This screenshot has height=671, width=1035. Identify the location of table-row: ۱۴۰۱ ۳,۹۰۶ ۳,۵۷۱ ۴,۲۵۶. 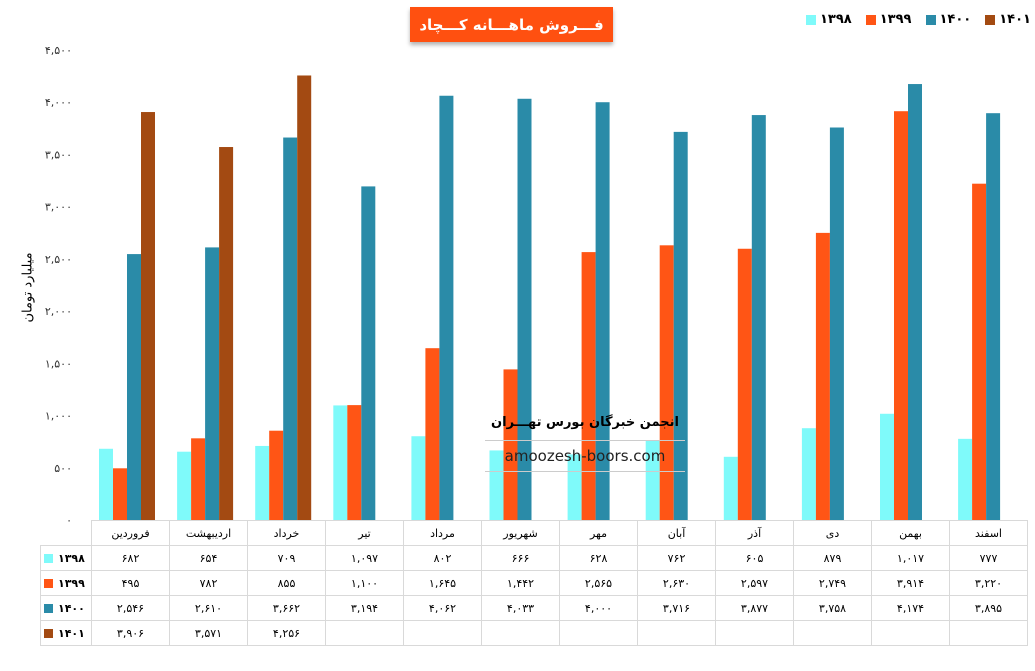
(534, 633).